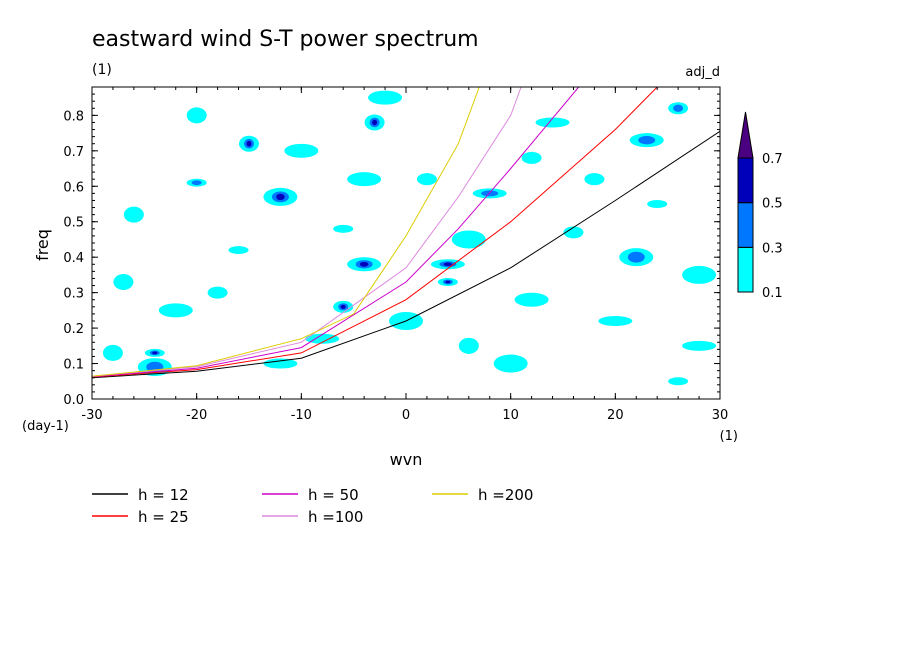 Image resolution: width=904 pixels, height=654 pixels. Describe the element at coordinates (196, 415) in the screenshot. I see `x-tick-label: -20` at that location.